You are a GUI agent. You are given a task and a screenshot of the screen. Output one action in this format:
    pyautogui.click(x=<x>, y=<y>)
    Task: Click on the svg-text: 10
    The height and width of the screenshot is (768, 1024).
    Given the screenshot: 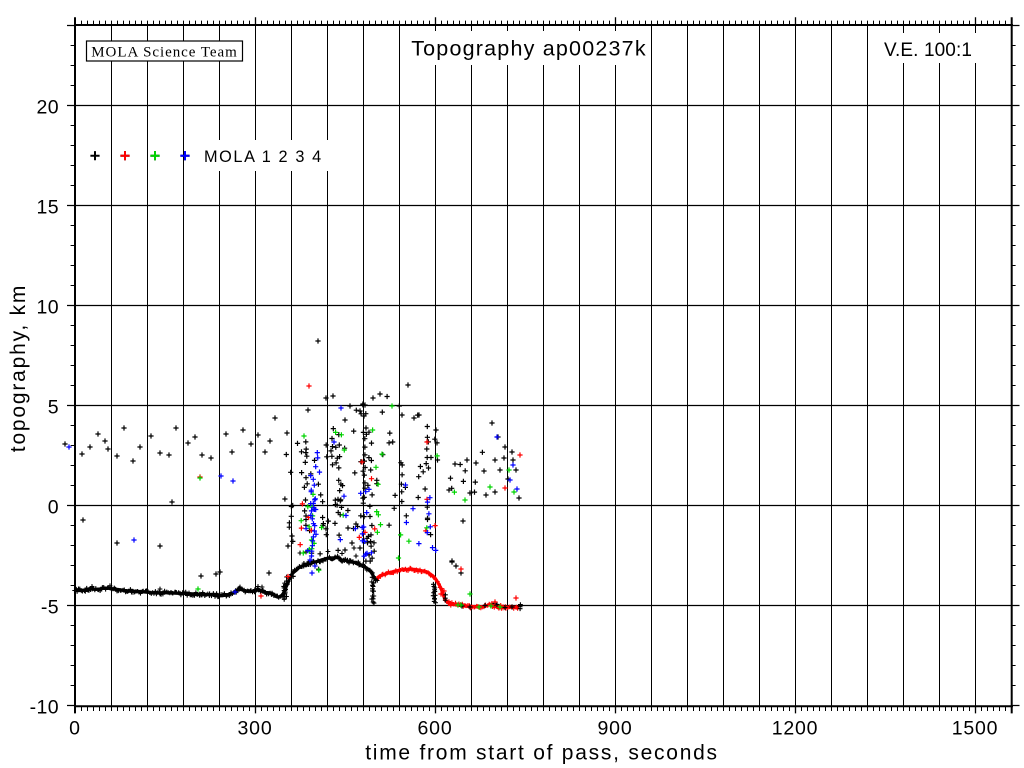 What is the action you would take?
    pyautogui.click(x=48, y=308)
    